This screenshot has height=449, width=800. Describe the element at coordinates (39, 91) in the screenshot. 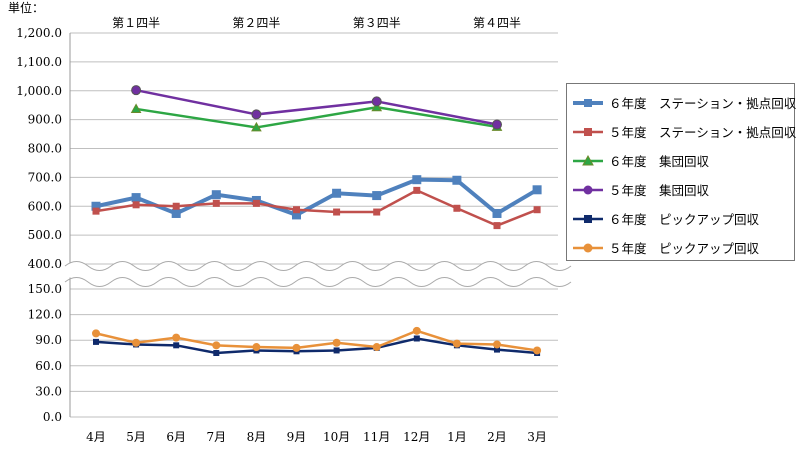

I see `y-tick-label: 1,000.0` at that location.